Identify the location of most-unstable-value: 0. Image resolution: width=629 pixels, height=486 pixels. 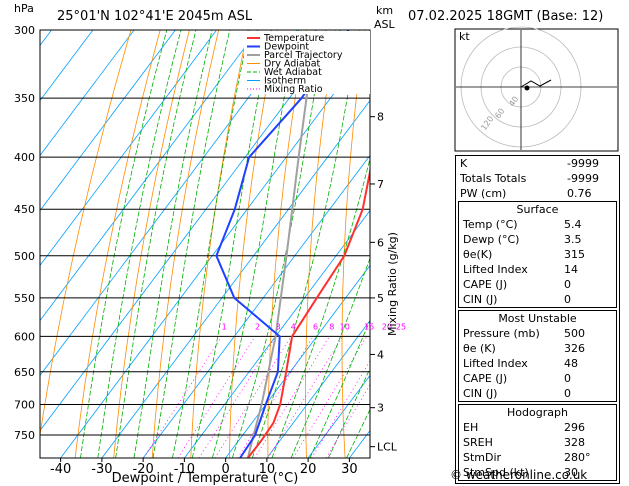
(567, 393).